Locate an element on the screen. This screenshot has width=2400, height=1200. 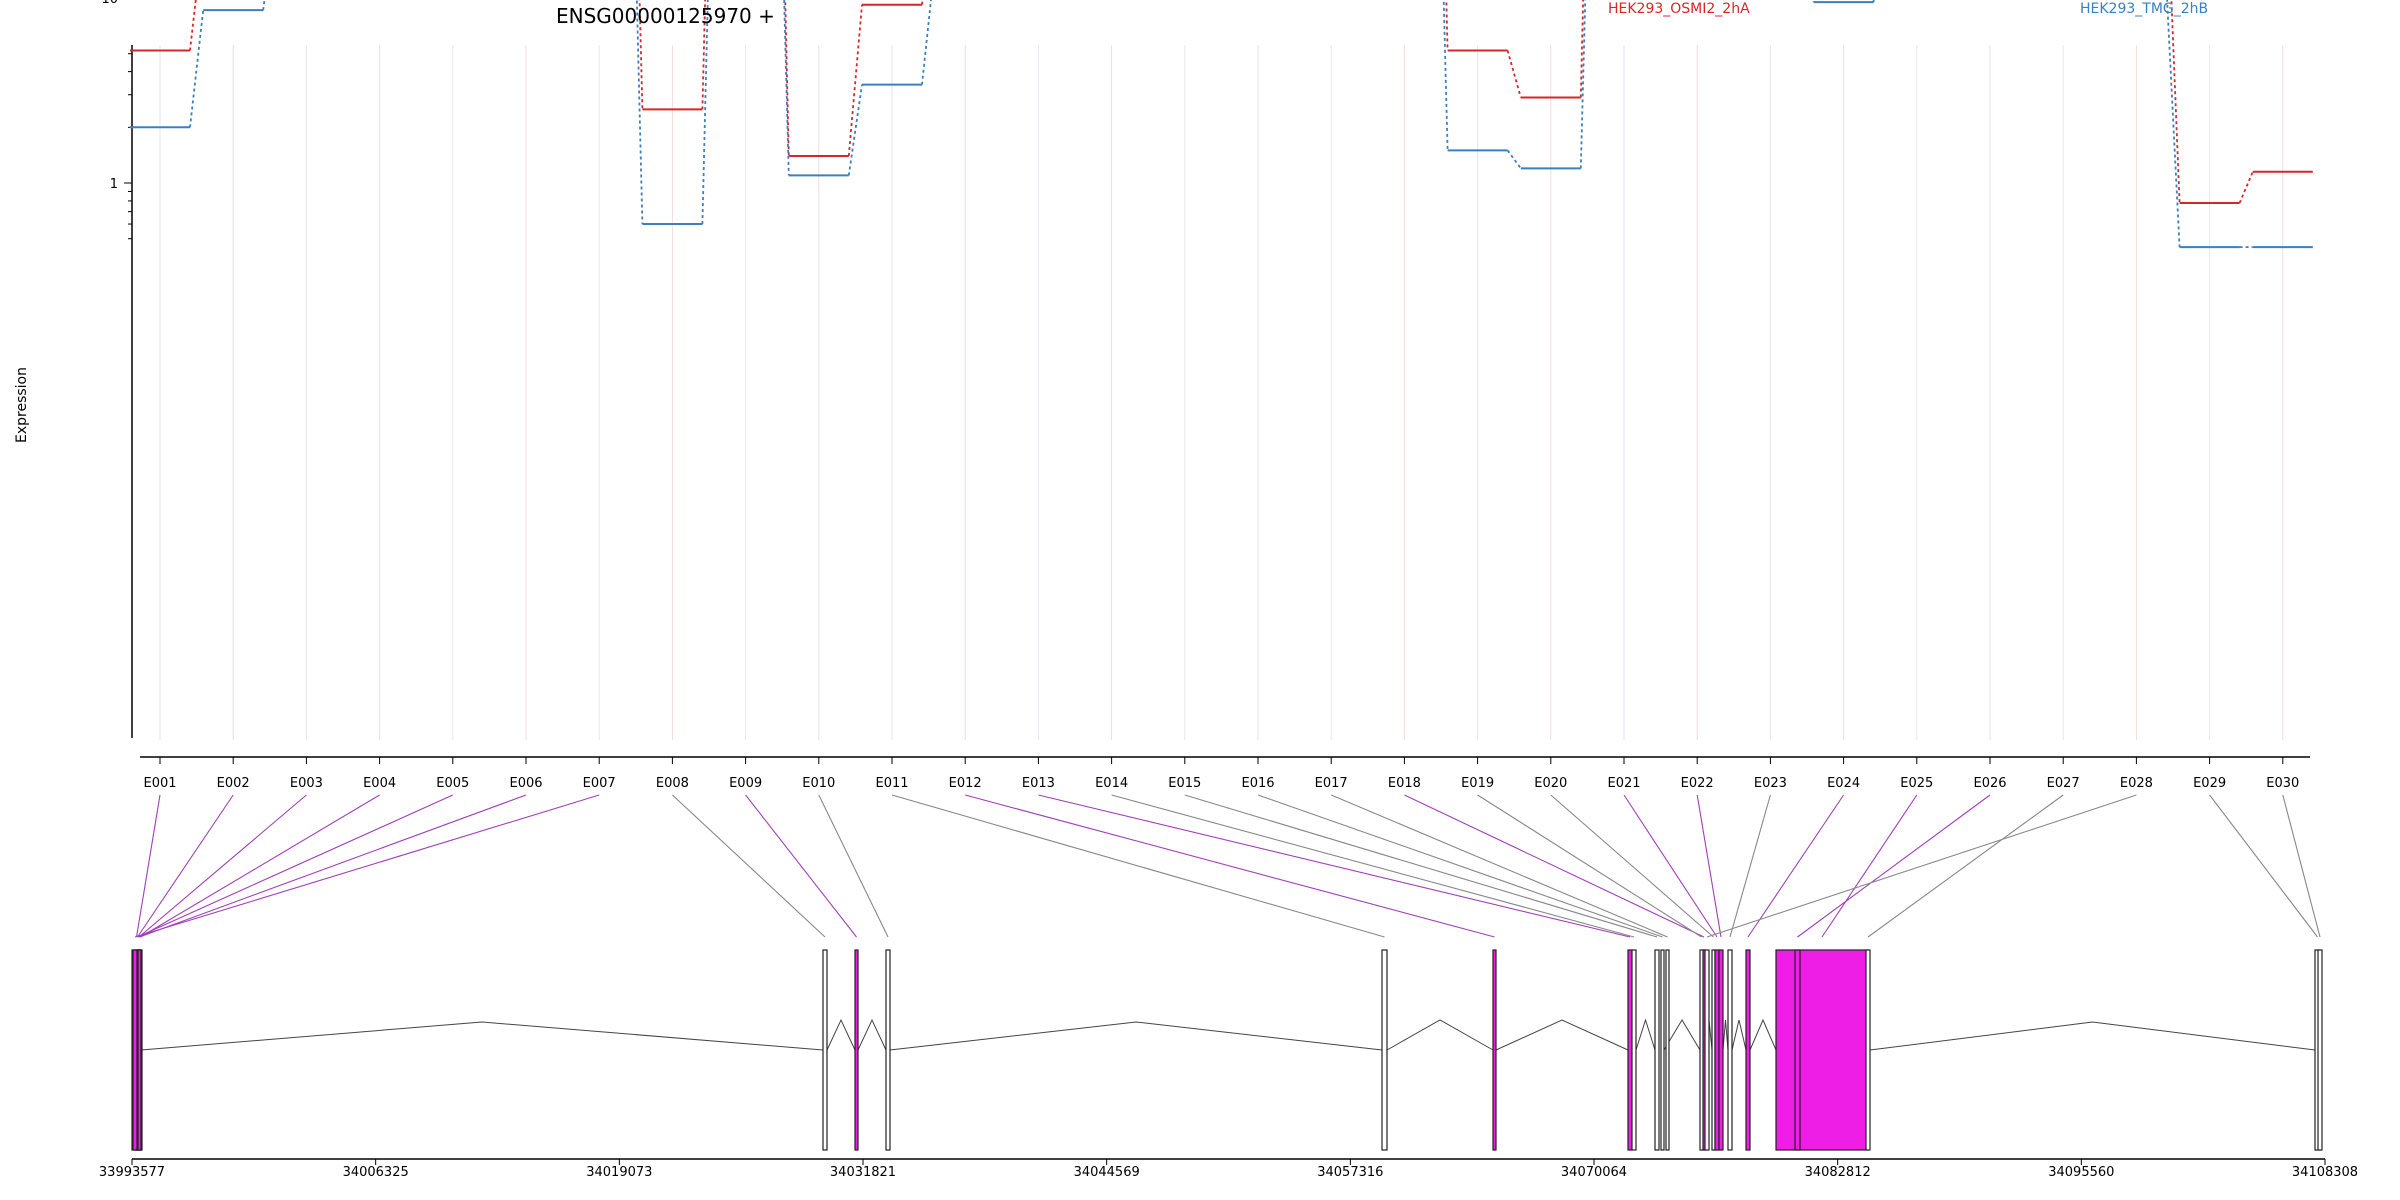
x-tick-label: E010 is located at coordinates (818, 783).